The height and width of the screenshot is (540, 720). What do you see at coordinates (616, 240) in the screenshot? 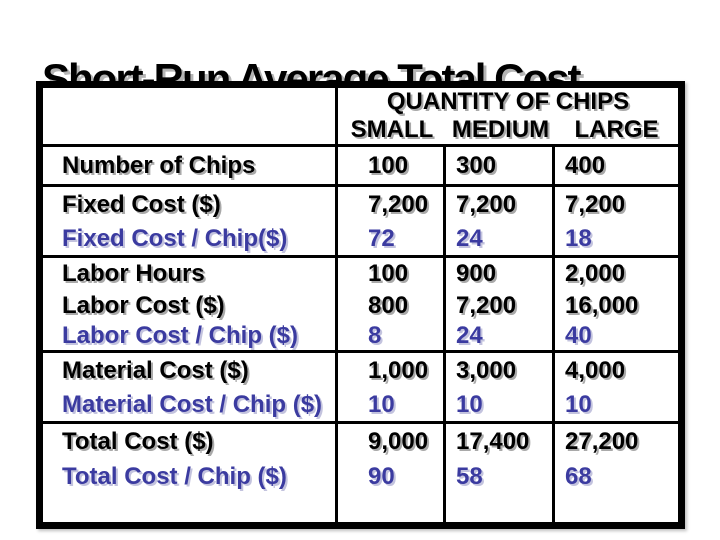
I see `cell-value-large: 18` at bounding box center [616, 240].